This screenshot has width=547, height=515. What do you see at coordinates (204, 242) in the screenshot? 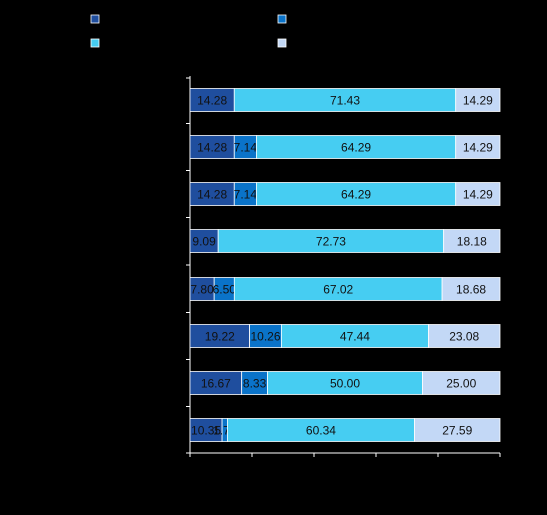
I see `bar-value-label: 9.09` at bounding box center [204, 242].